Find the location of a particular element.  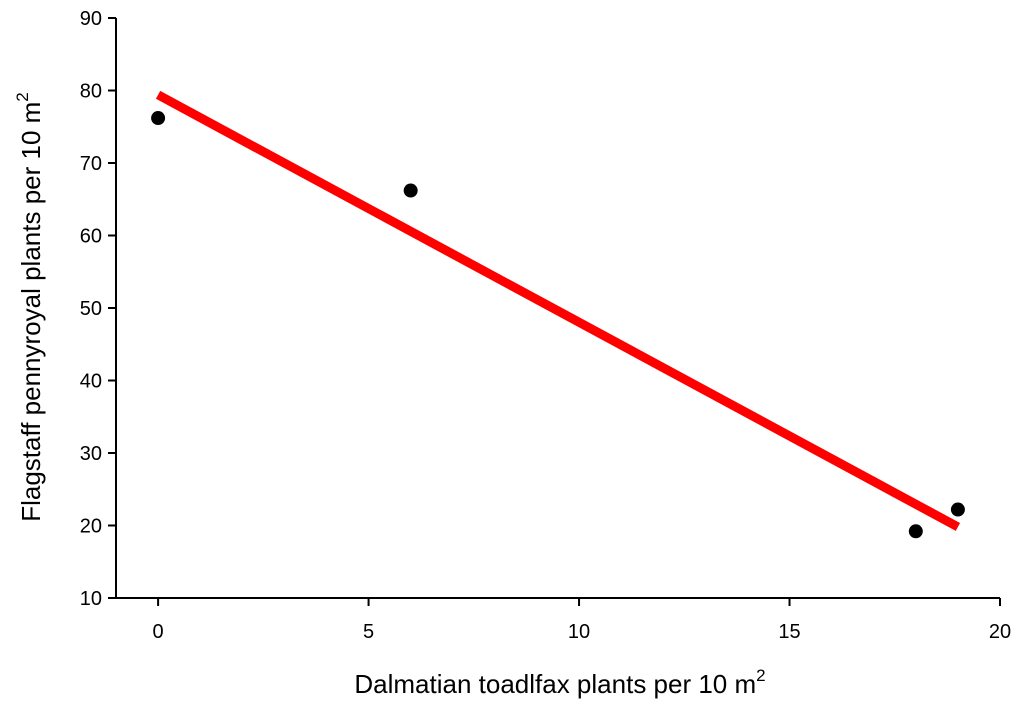

y-axis-label: Flagstaff pennyroyal plants per 10 m2 is located at coordinates (29, 307).